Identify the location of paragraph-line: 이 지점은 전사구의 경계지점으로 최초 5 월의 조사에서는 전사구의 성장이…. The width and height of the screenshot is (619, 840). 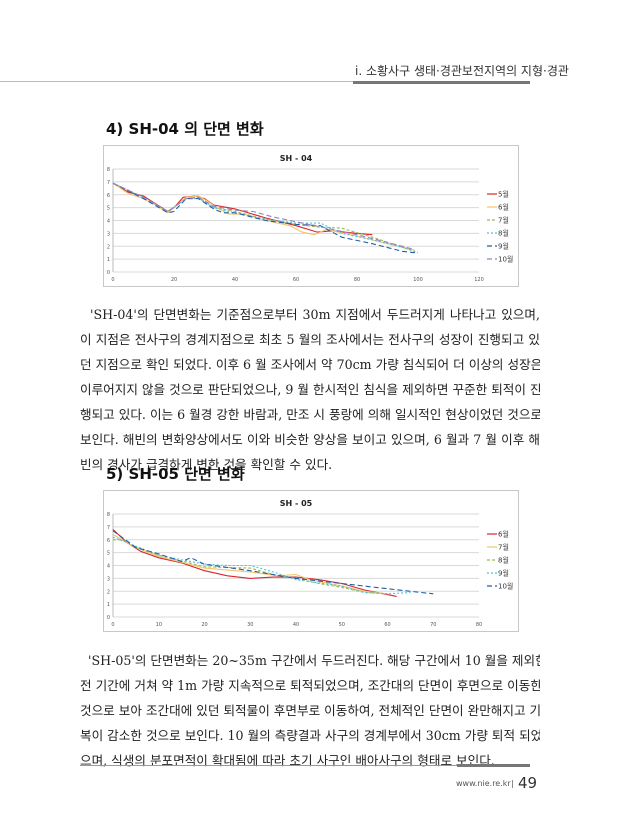
(310, 339).